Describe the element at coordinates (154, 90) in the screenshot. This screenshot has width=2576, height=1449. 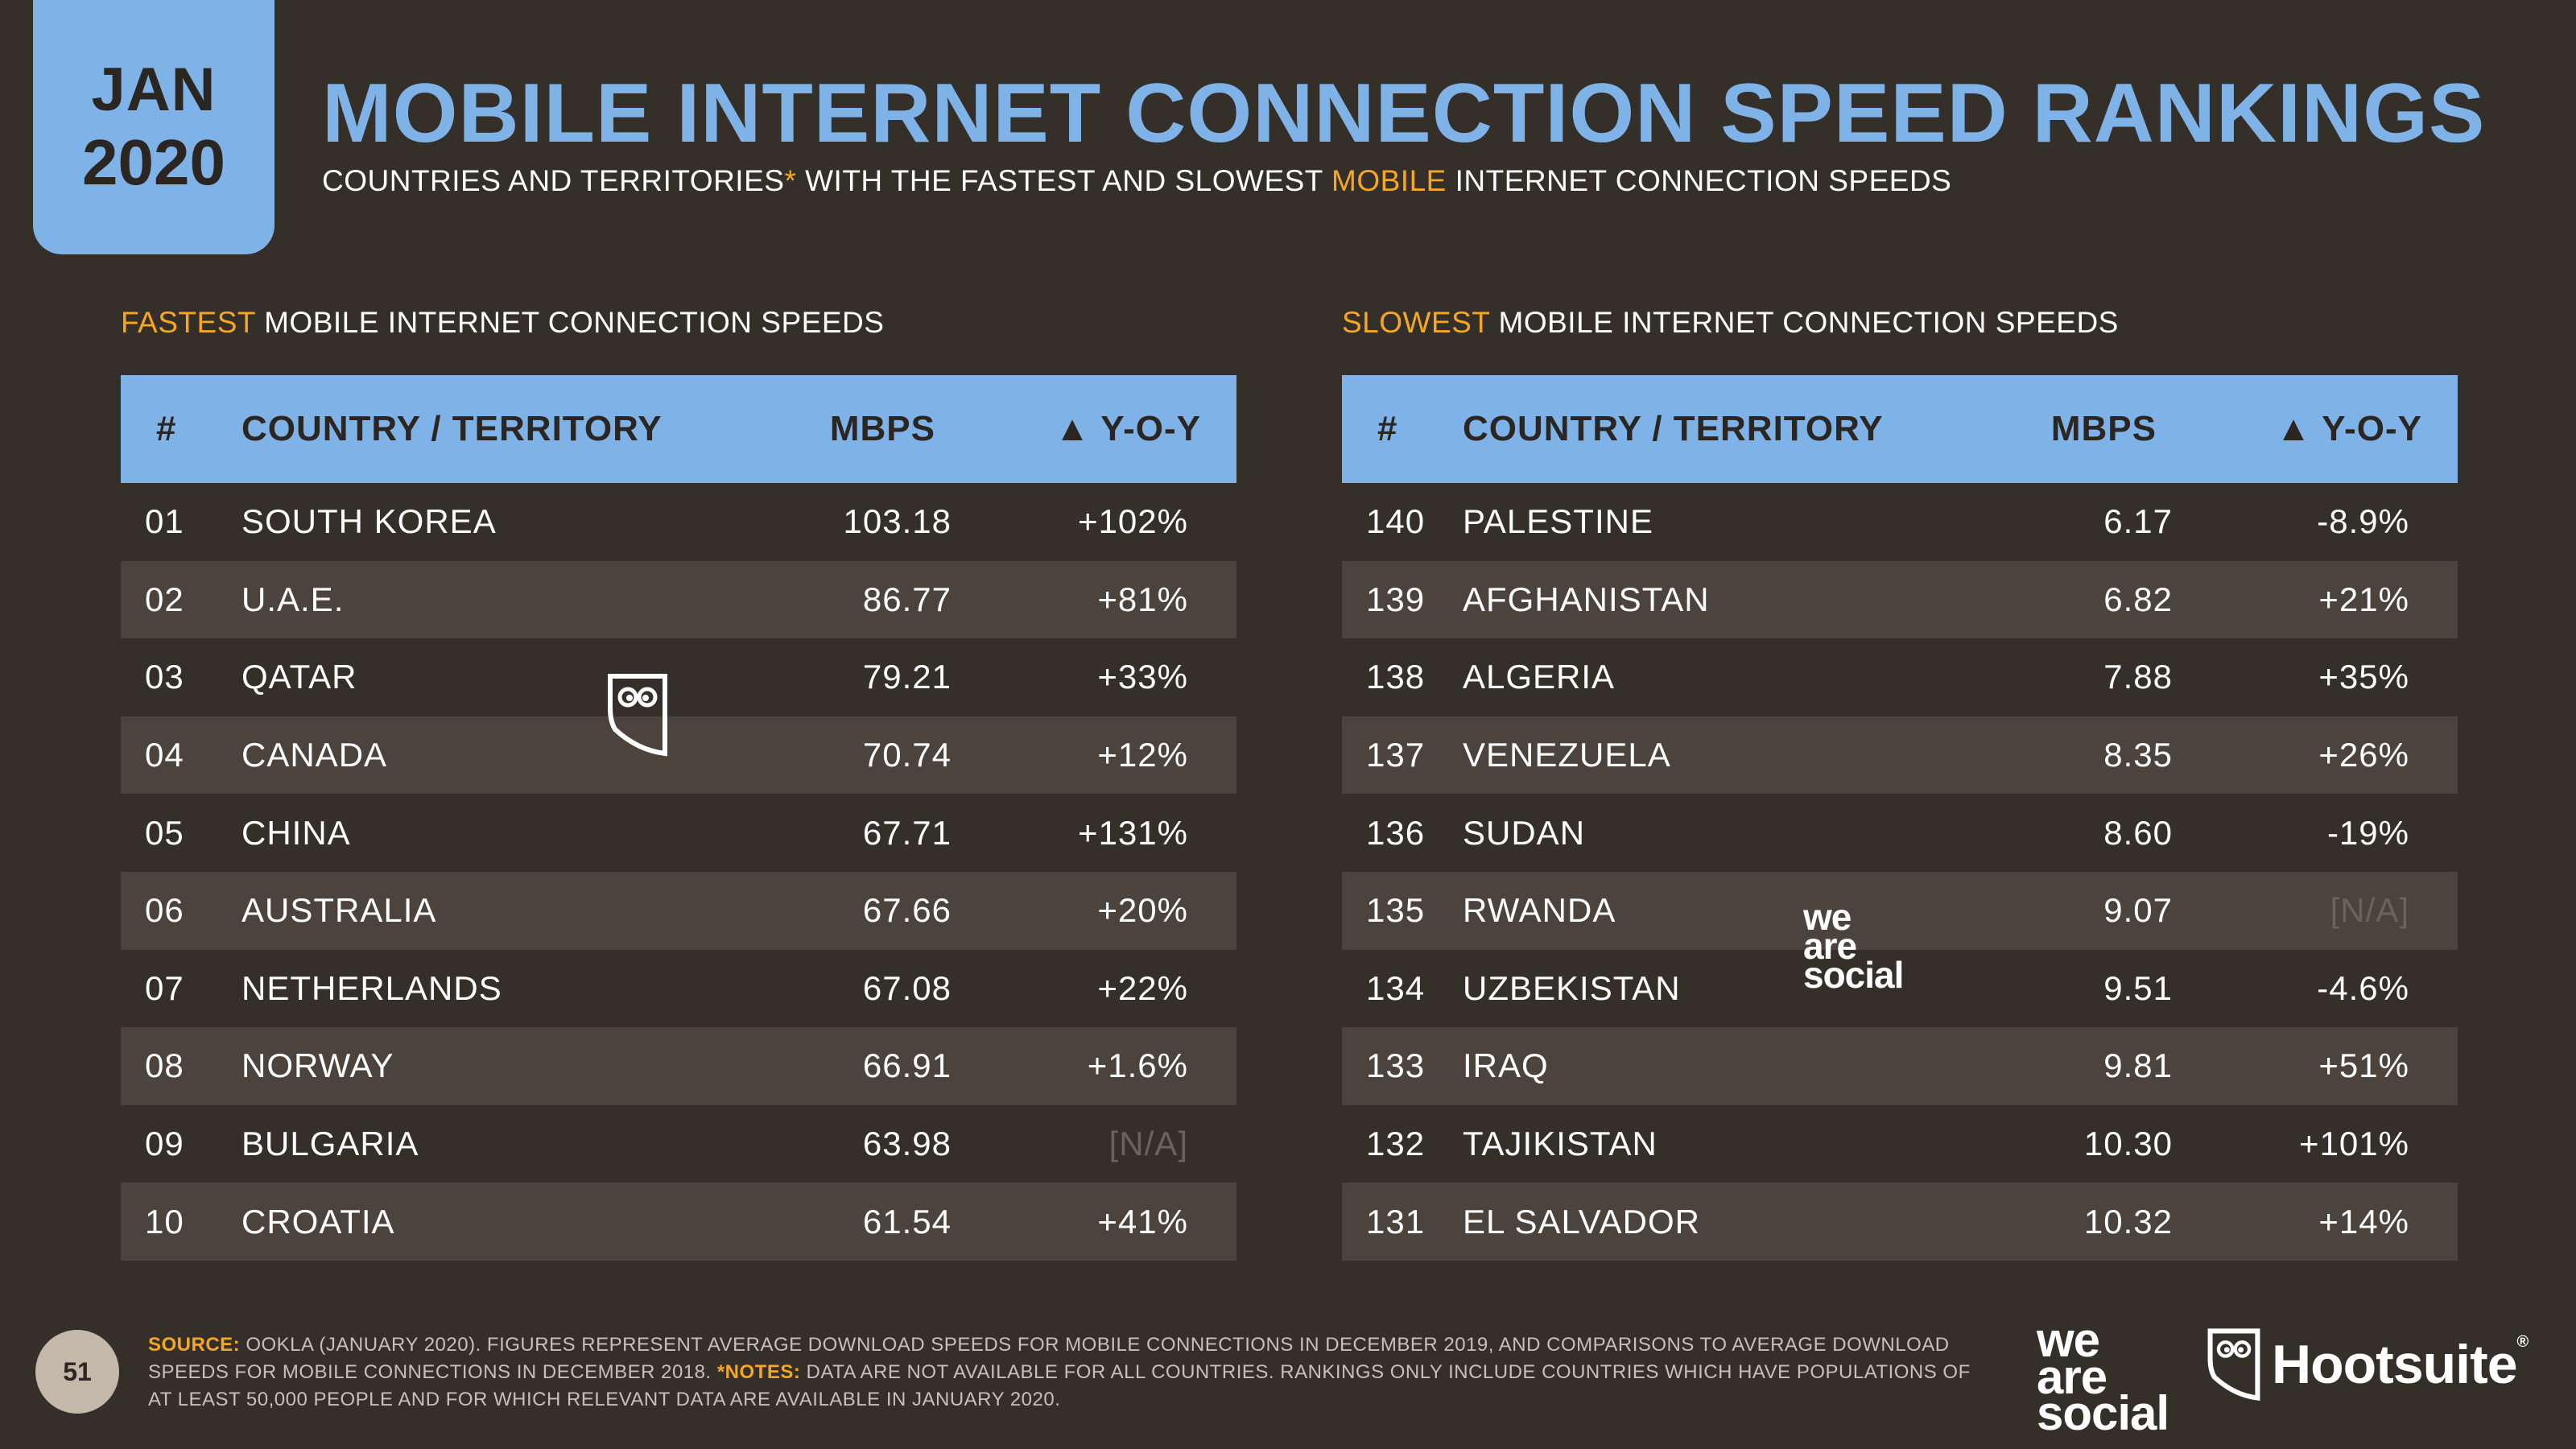
I see `badge-month: JAN` at that location.